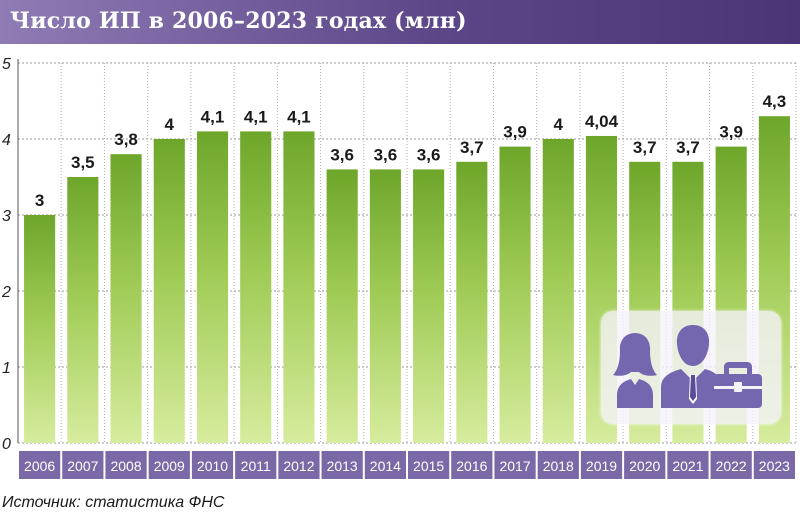 The image size is (800, 517). Describe the element at coordinates (738, 385) in the screenshot. I see `briefcase-icon` at that location.